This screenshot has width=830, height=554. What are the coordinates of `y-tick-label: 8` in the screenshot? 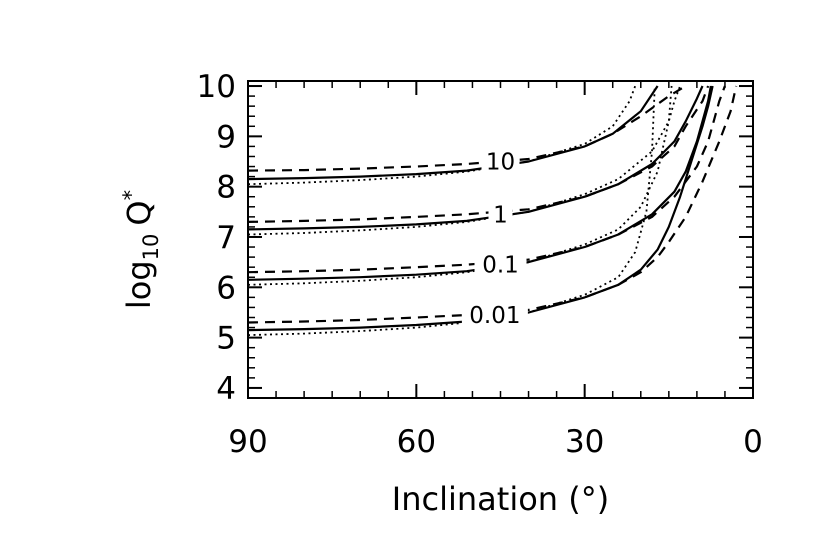 It's located at (226, 188).